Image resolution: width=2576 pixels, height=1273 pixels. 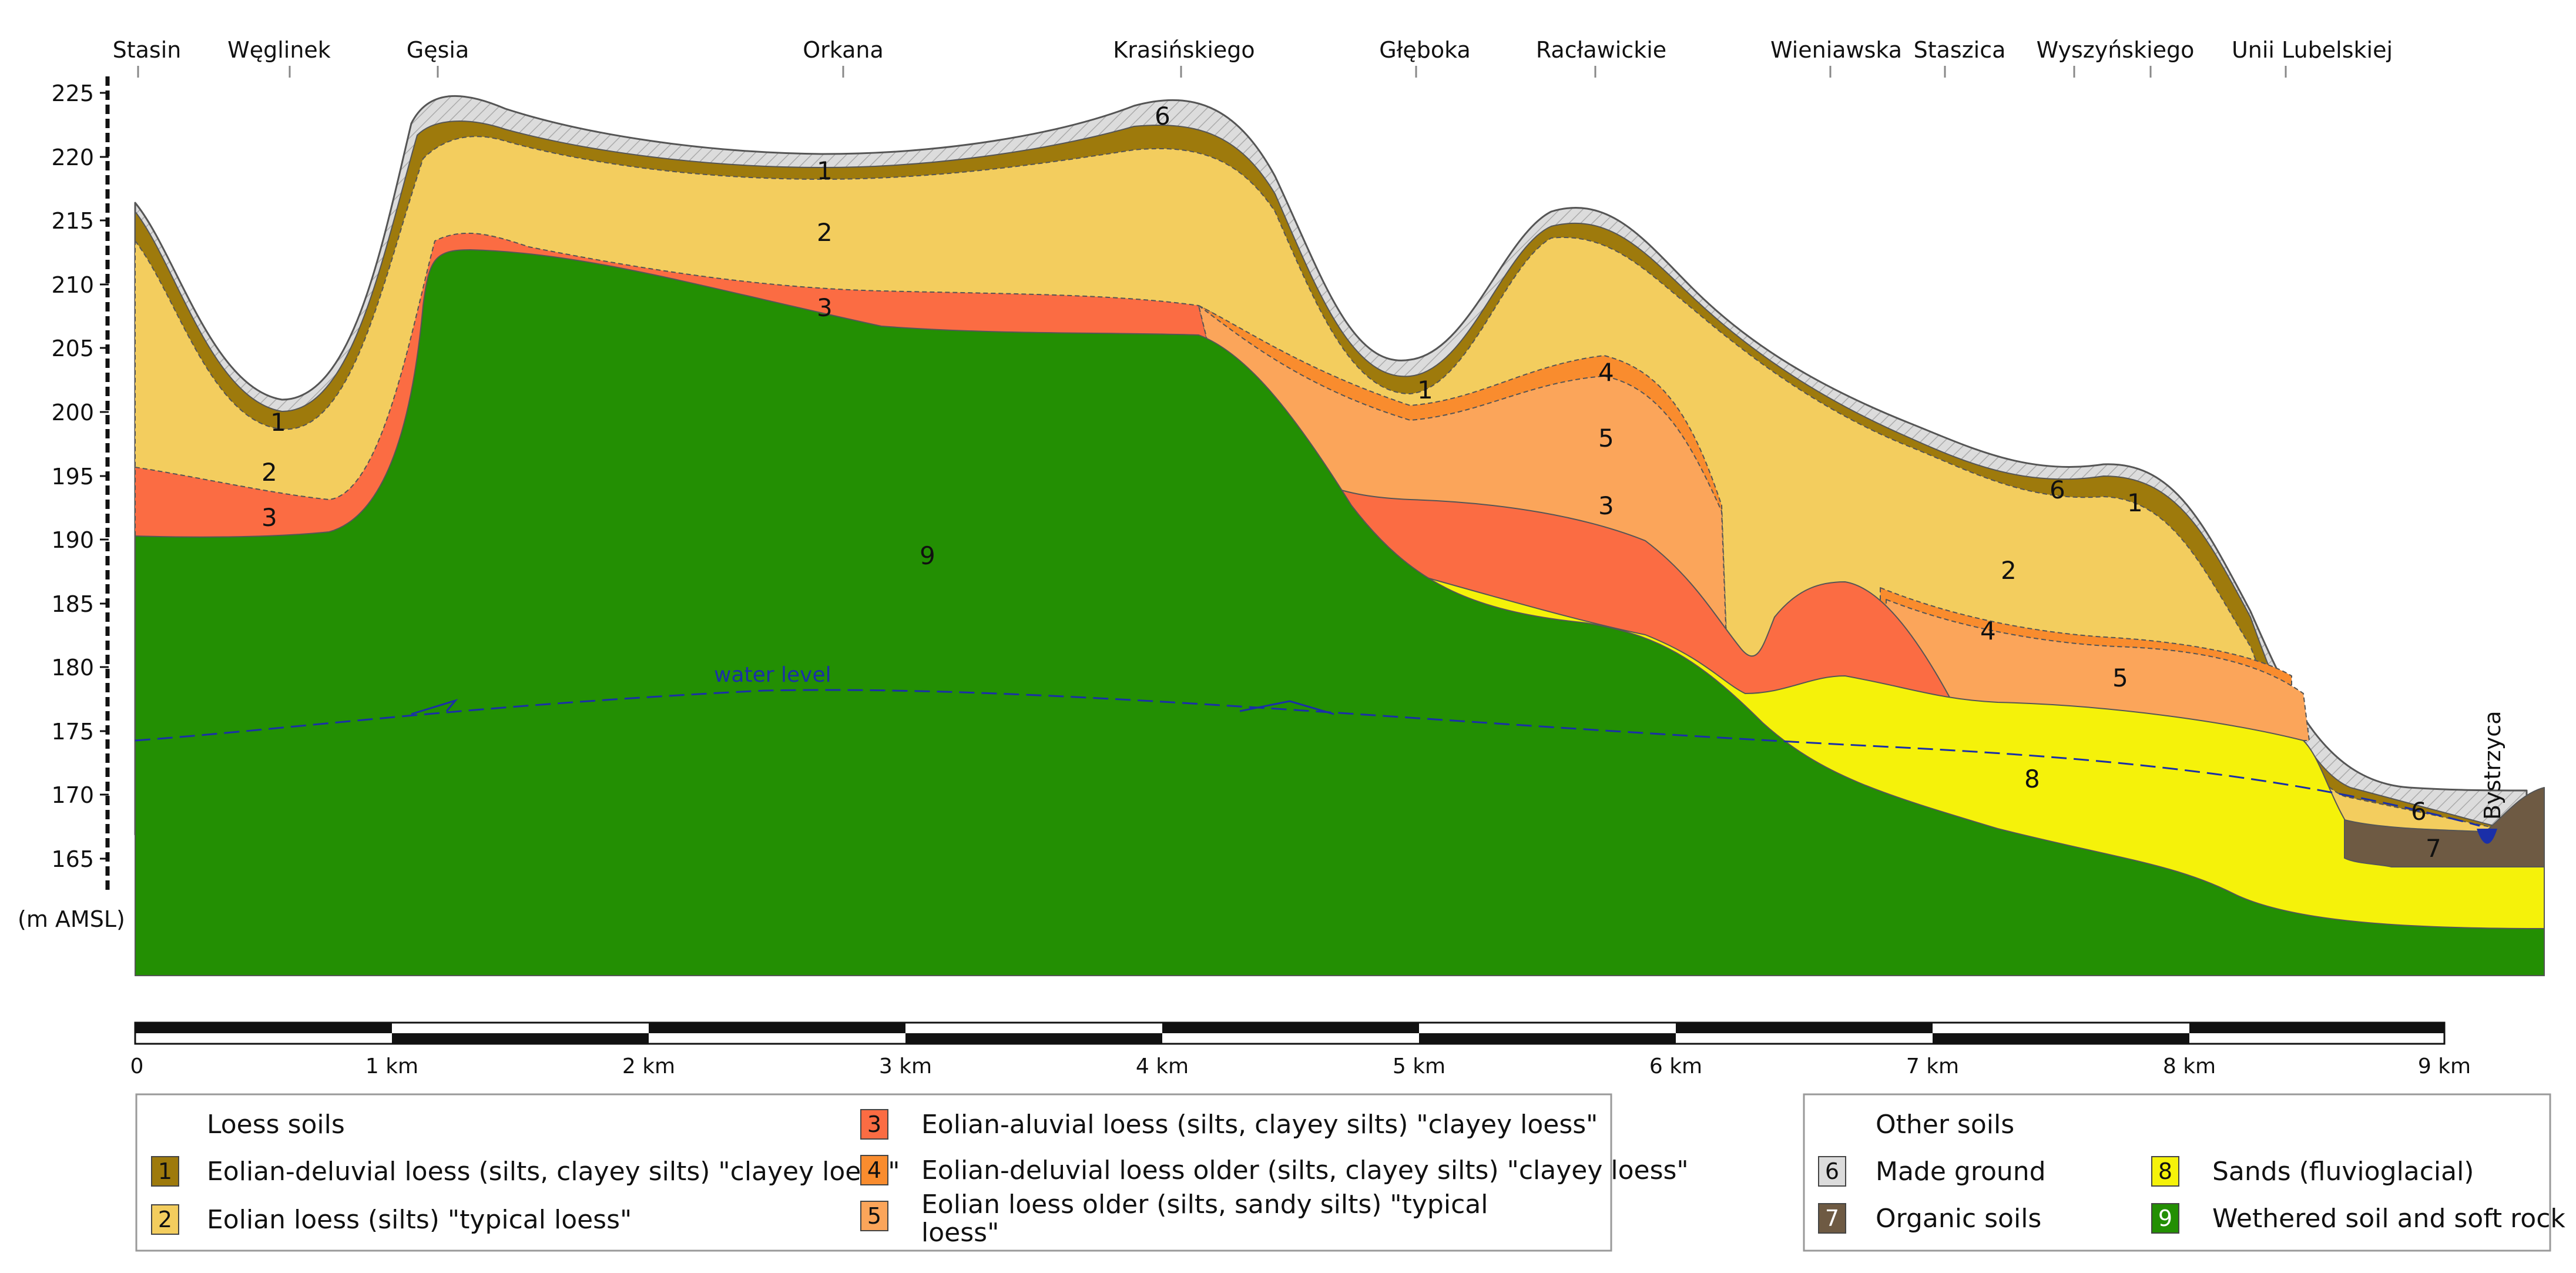 I want to click on legend-number: 2, so click(x=165, y=1220).